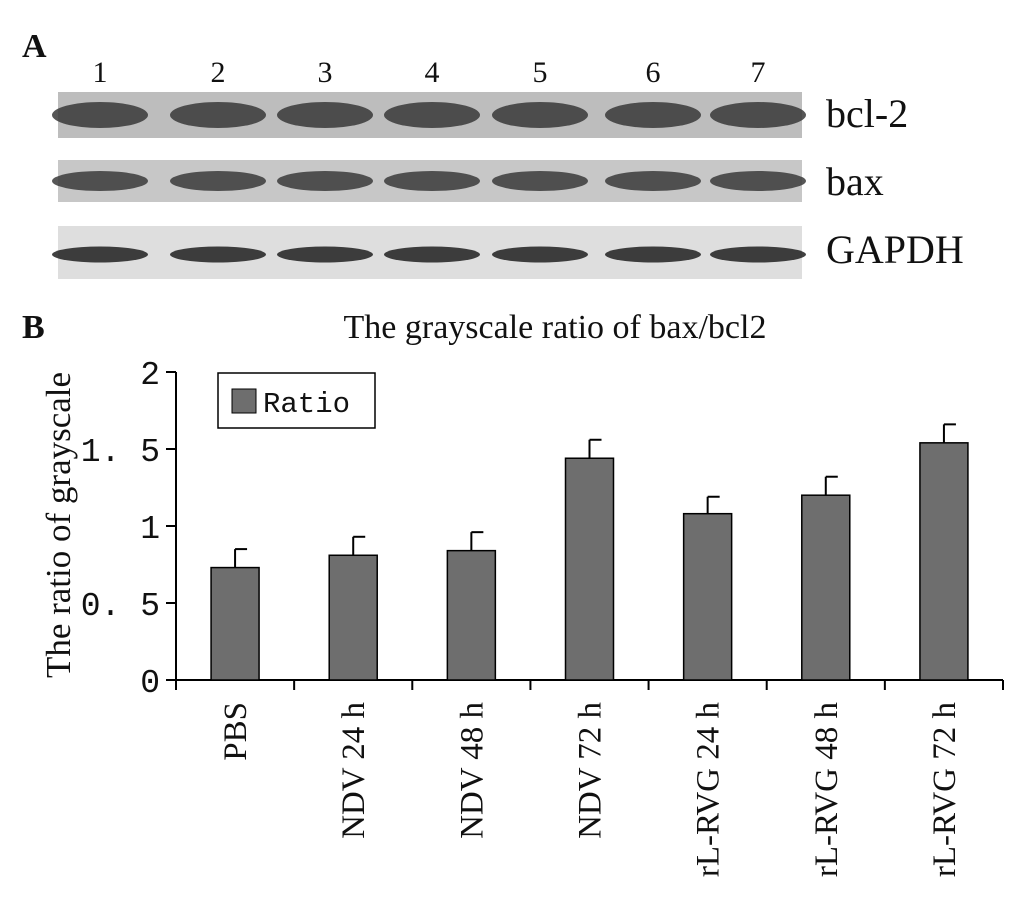 This screenshot has width=1033, height=913. What do you see at coordinates (709, 790) in the screenshot?
I see `x-tick-label: rL-RVG 24 h` at bounding box center [709, 790].